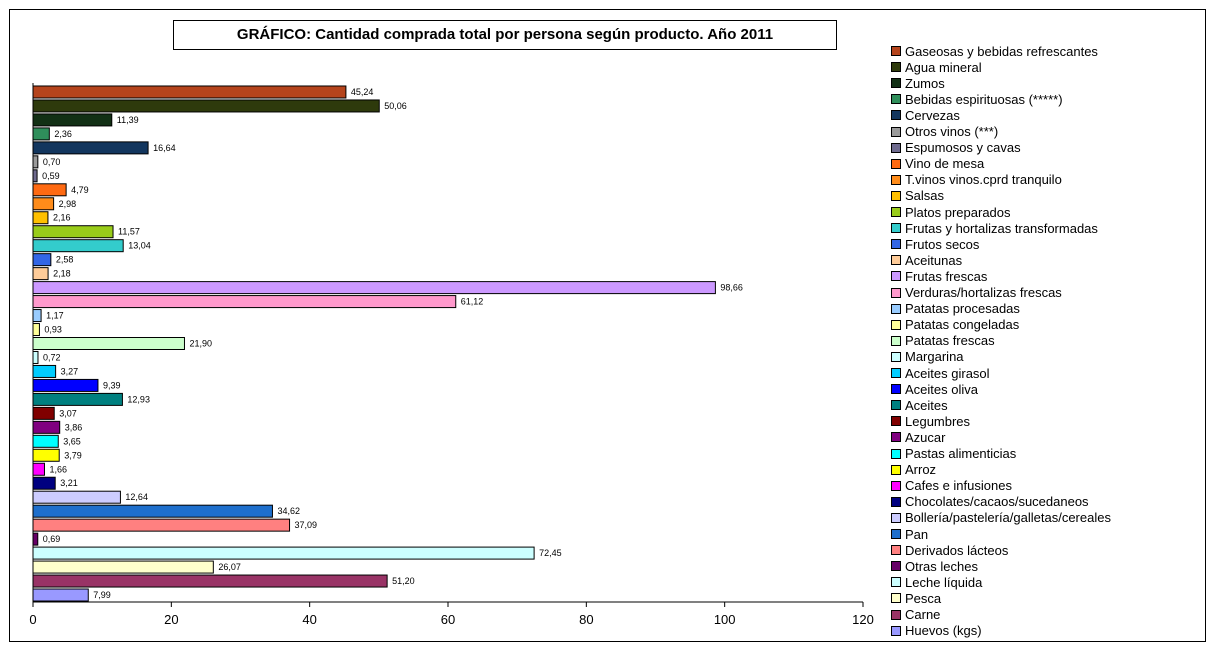  Describe the element at coordinates (944, 132) in the screenshot. I see `legend-item: Otros vinos (***)` at that location.